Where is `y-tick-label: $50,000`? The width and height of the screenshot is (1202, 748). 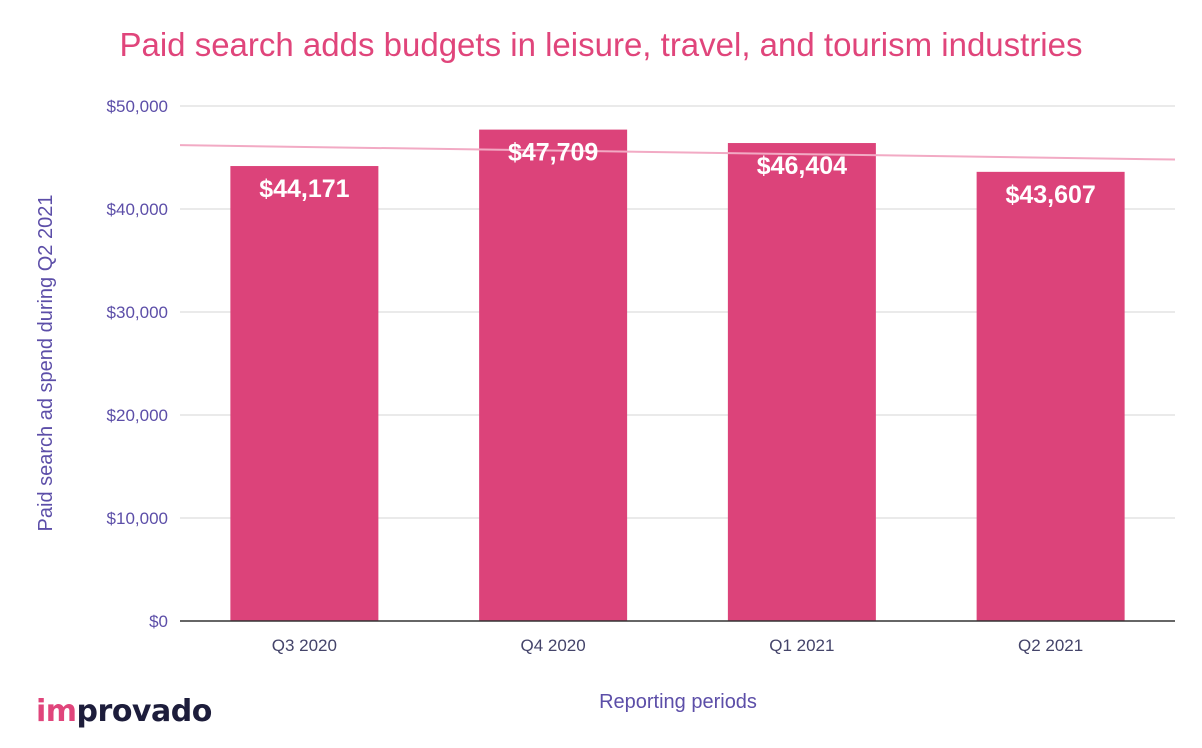 y-tick-label: $50,000 is located at coordinates (137, 106).